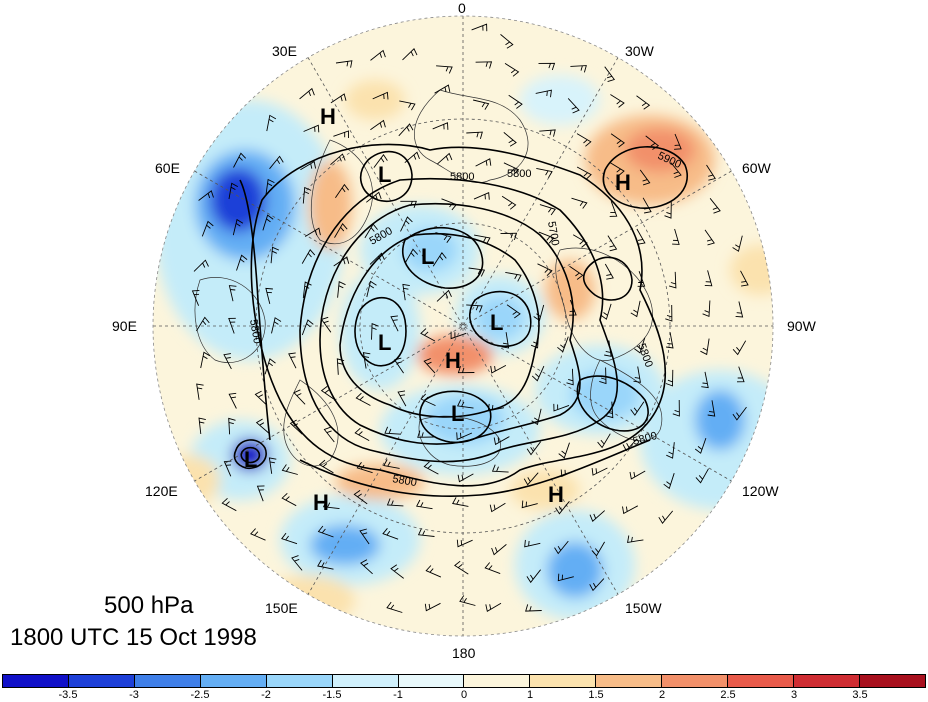 The width and height of the screenshot is (928, 702). What do you see at coordinates (124, 326) in the screenshot?
I see `longitude-label: 90E` at bounding box center [124, 326].